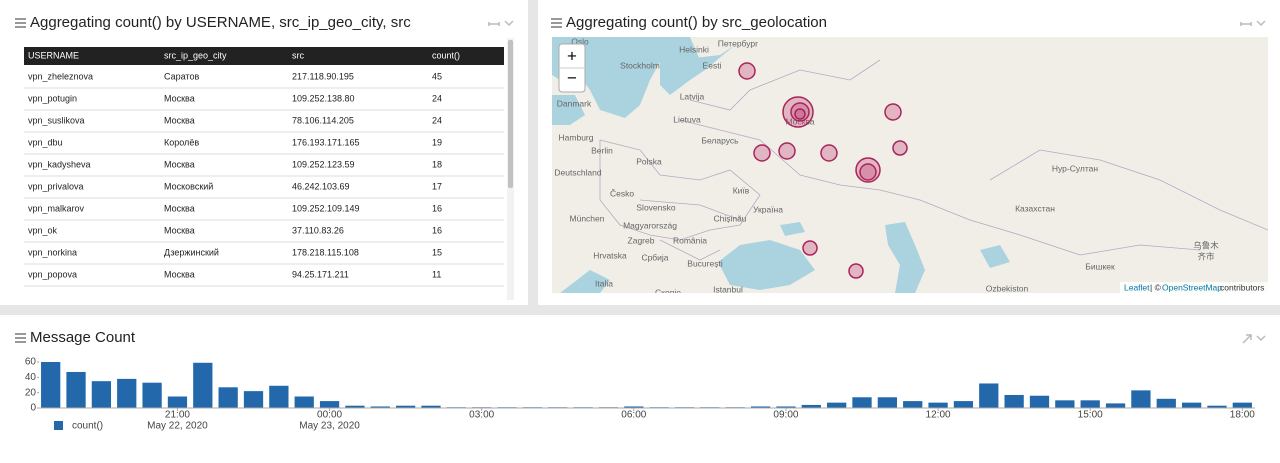 Image resolution: width=1280 pixels, height=463 pixels. I want to click on map-label: Казахстан, so click(1035, 208).